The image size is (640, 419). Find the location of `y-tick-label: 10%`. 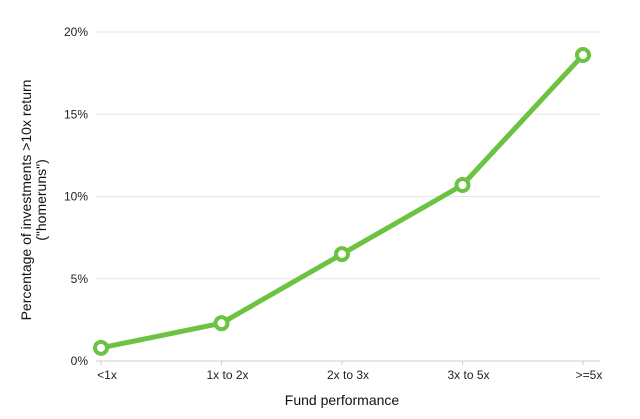

y-tick-label: 10% is located at coordinates (76, 197).